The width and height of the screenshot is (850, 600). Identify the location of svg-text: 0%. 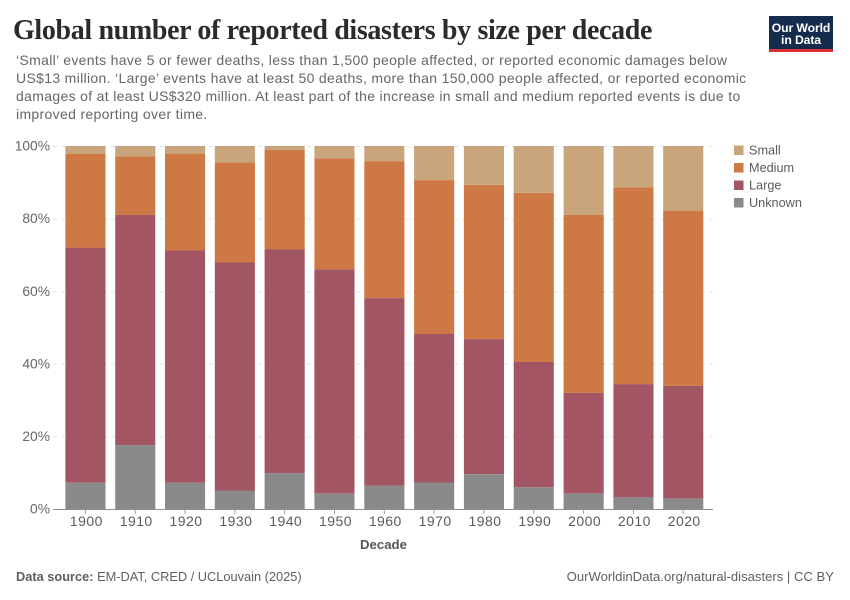
(40, 509).